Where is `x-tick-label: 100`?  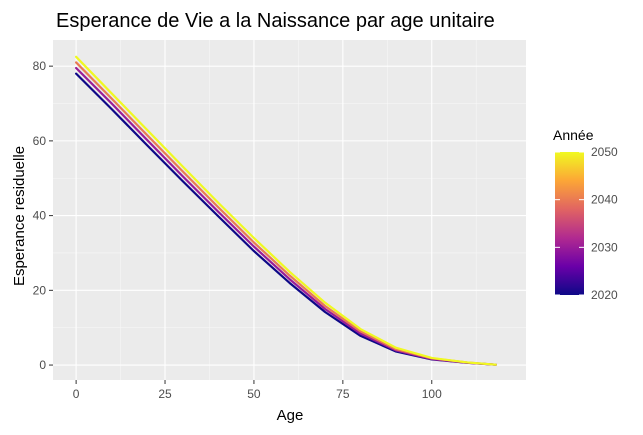
x-tick-label: 100 is located at coordinates (432, 394).